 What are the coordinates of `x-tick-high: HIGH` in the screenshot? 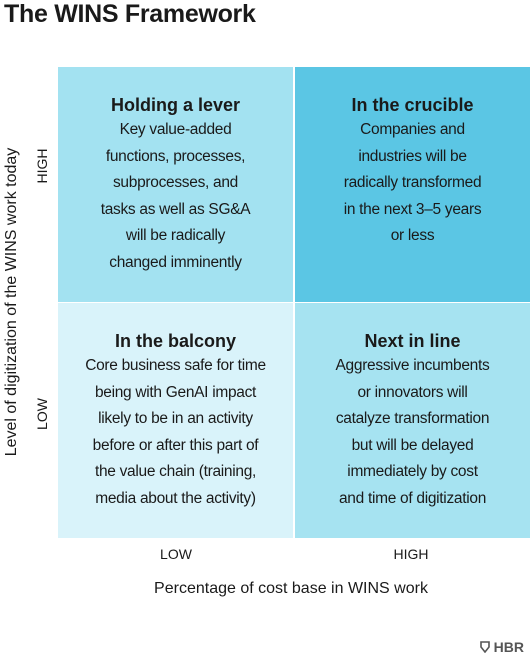 It's located at (411, 554).